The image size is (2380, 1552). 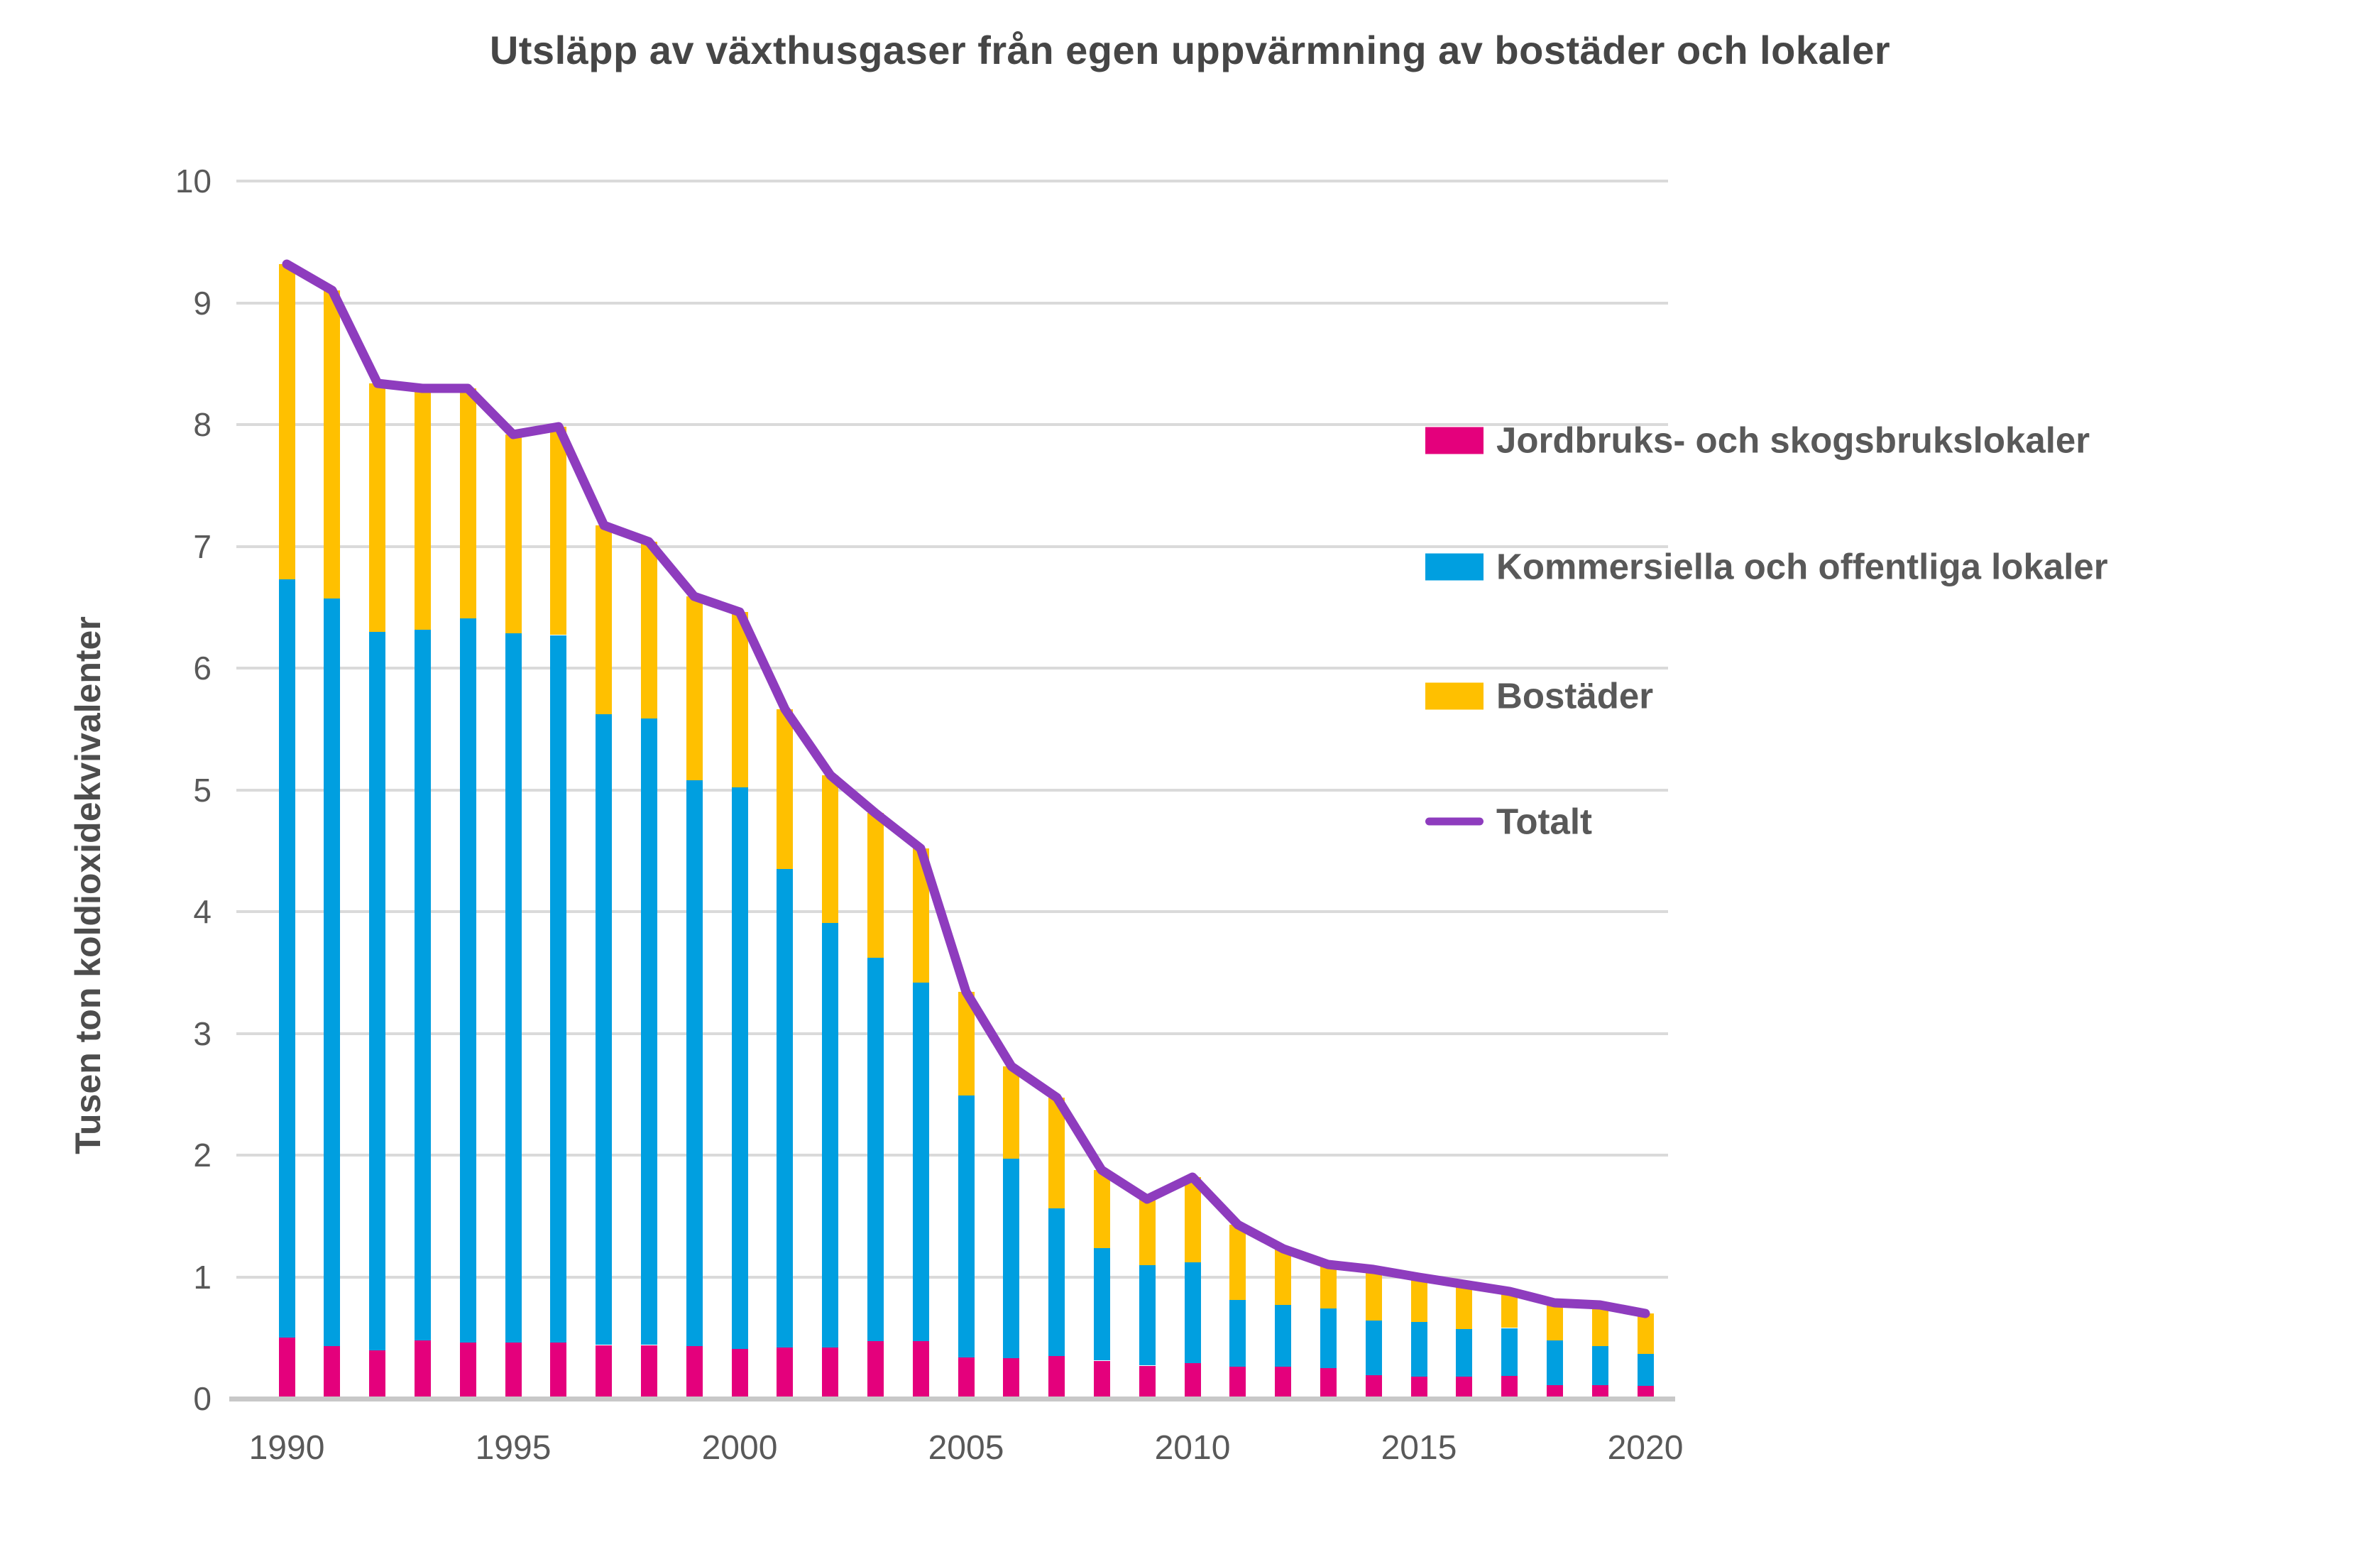 What do you see at coordinates (558, 531) in the screenshot?
I see `bar-segment-1996-bostäder` at bounding box center [558, 531].